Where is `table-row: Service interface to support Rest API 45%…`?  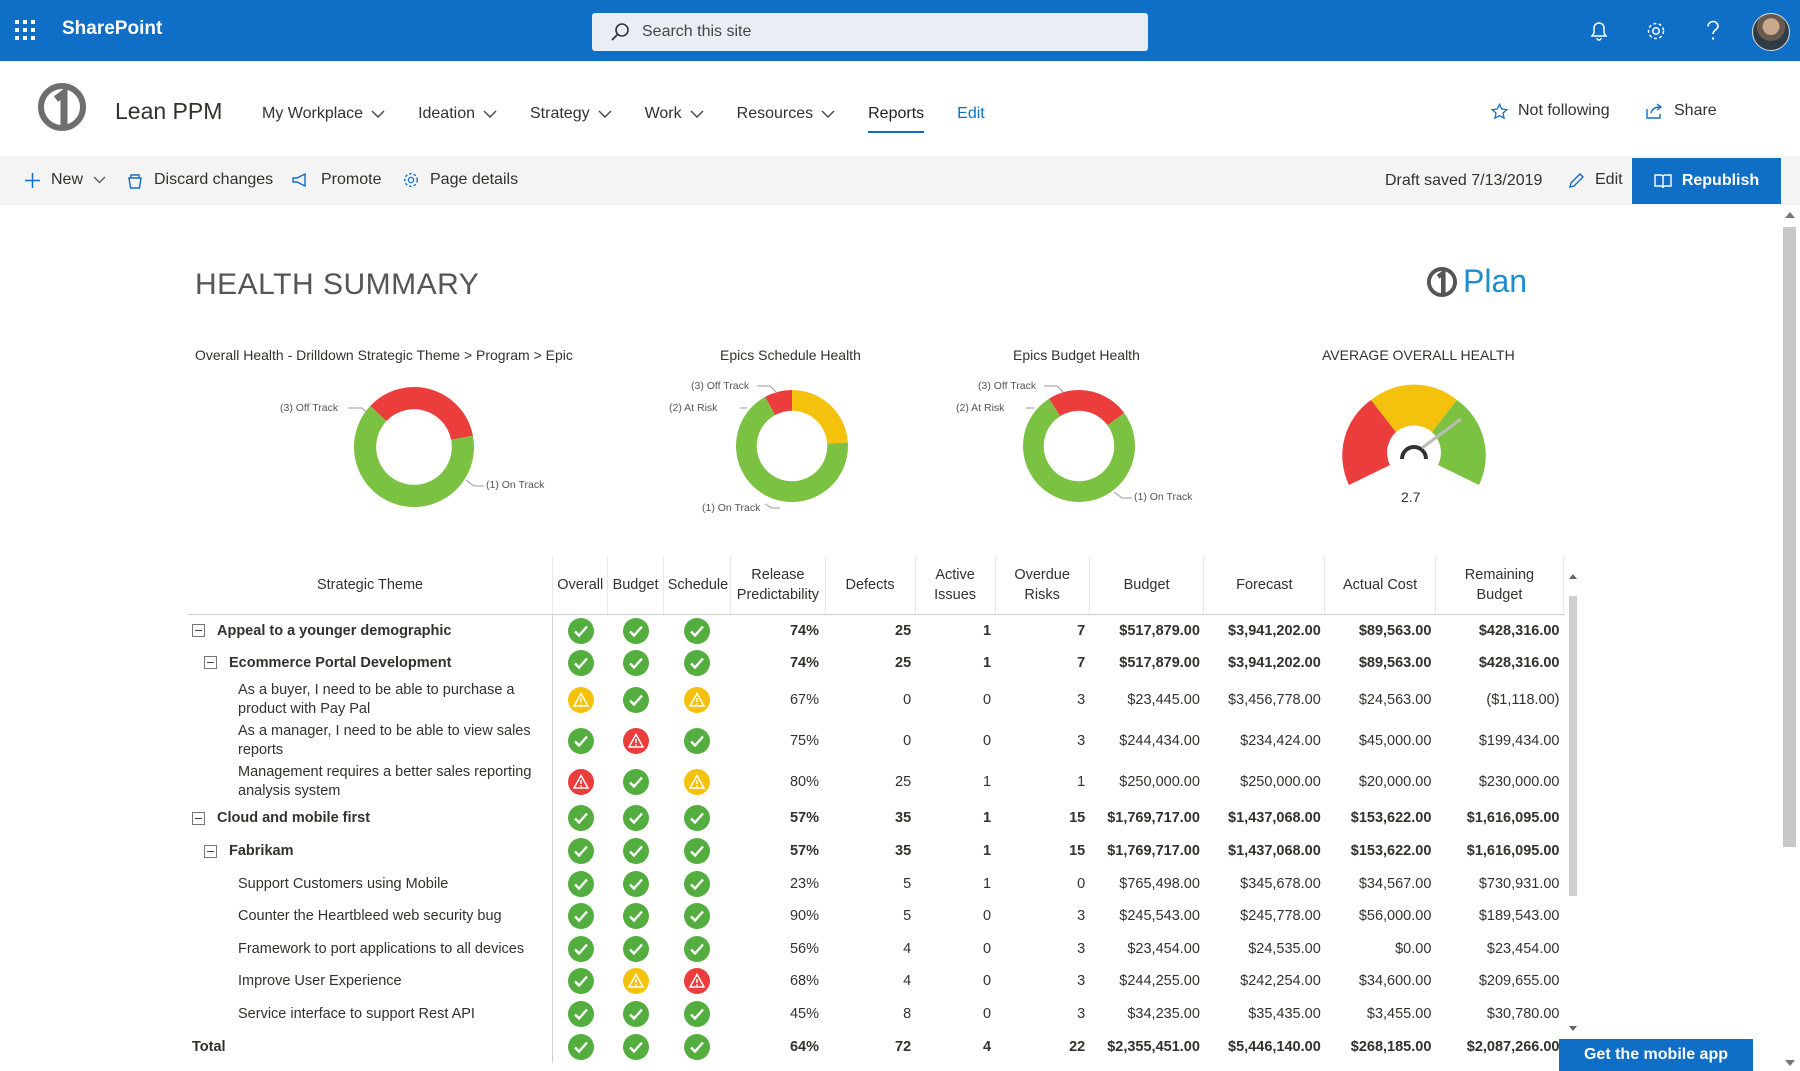 table-row: Service interface to support Rest API 45%… is located at coordinates (876, 1014).